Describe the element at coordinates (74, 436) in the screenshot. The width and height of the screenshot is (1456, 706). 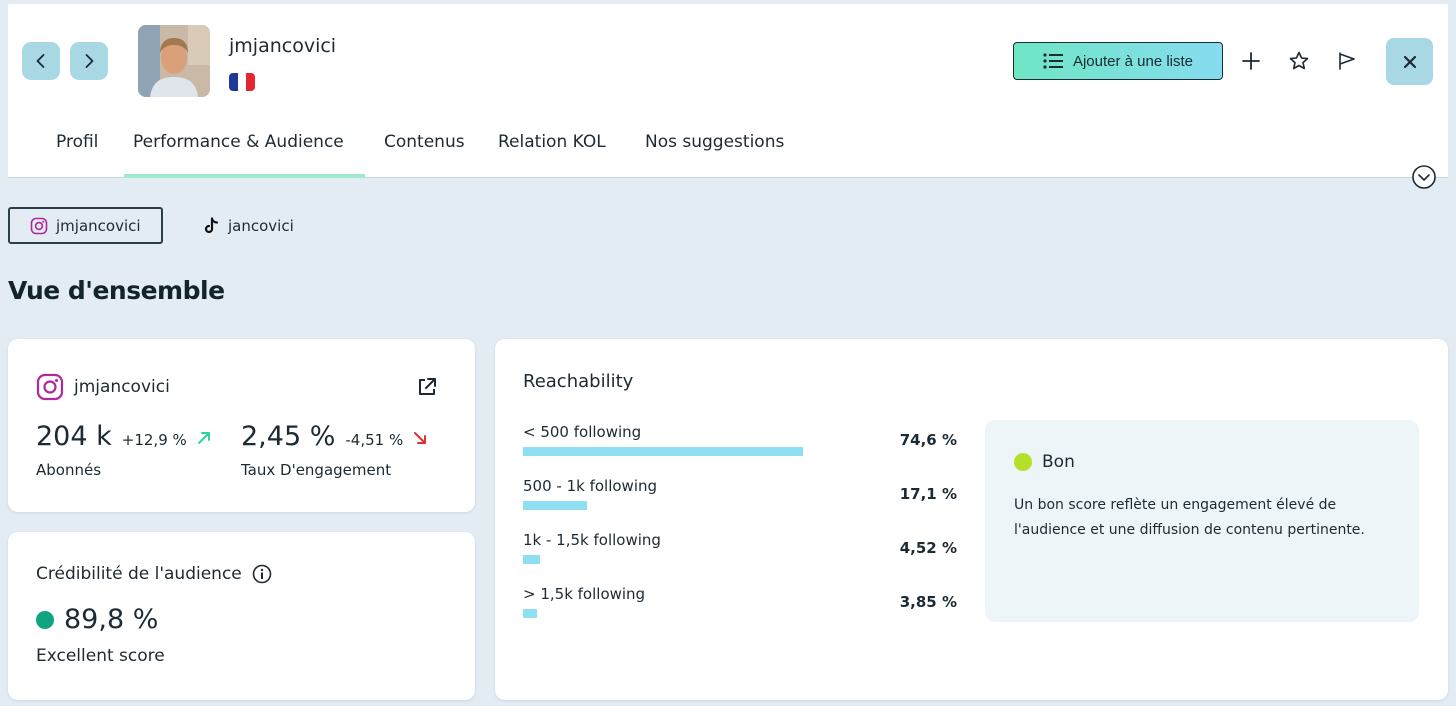
I see `followers-value: 204 k` at that location.